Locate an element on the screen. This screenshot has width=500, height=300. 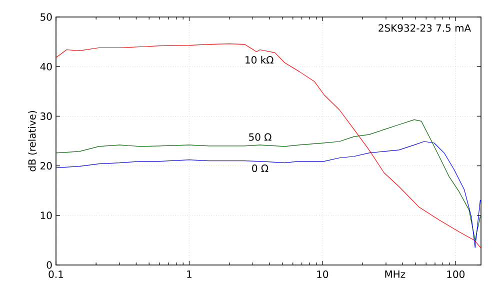
y-axis-title: dB (relative) is located at coordinates (32, 141).